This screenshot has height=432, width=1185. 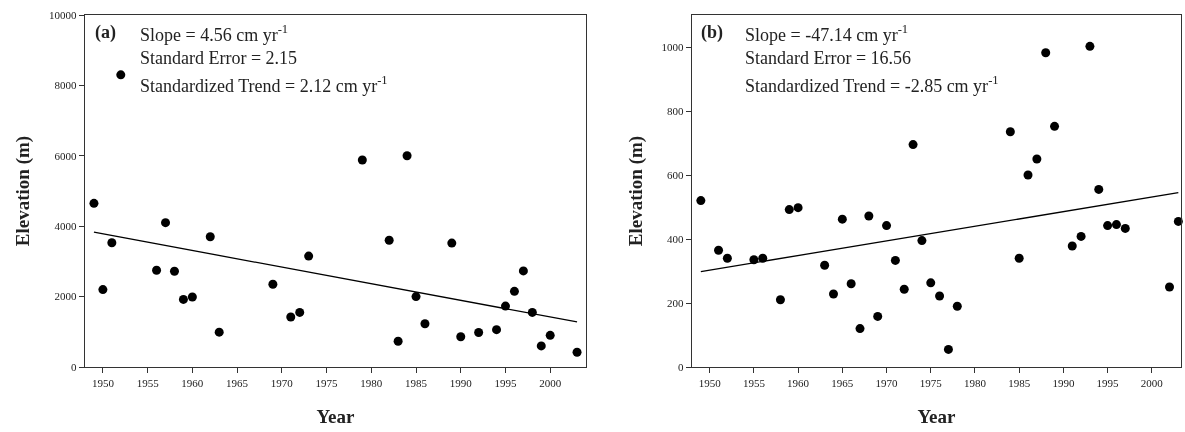 What do you see at coordinates (219, 58) in the screenshot?
I see `annotation: Standard Error = 2.15` at bounding box center [219, 58].